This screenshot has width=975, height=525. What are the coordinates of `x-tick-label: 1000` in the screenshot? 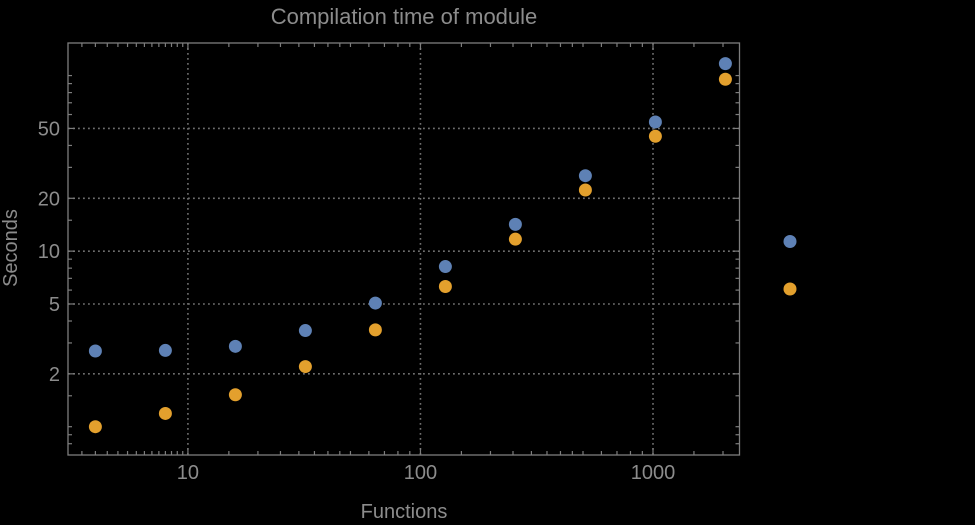 It's located at (653, 473).